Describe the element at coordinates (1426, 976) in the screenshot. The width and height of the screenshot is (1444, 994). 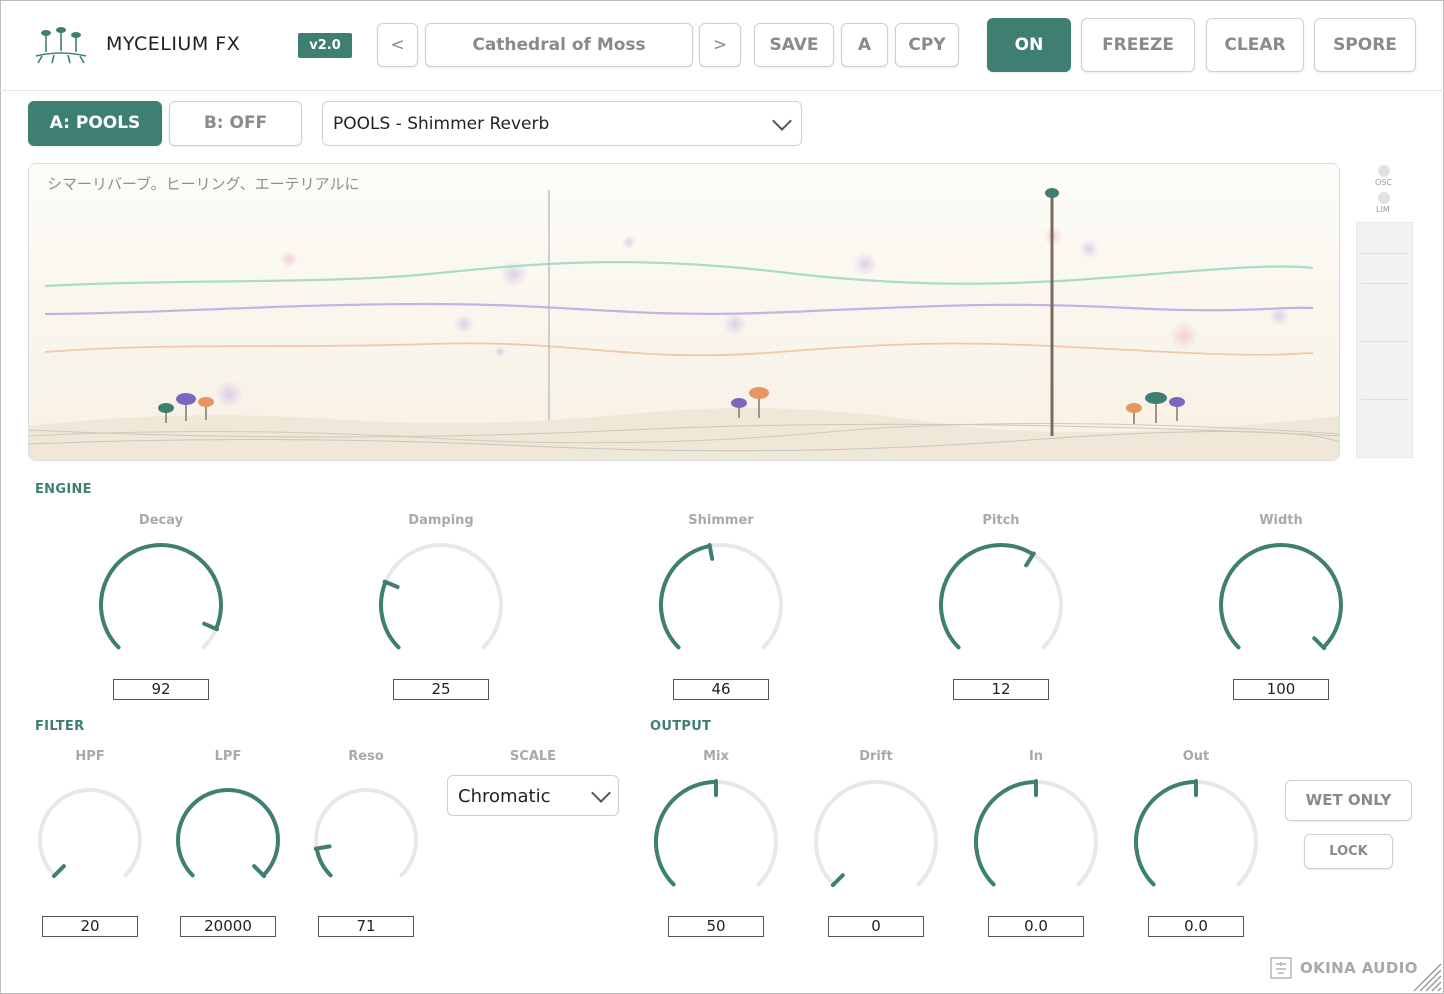
I see `resize-handle-icon` at that location.